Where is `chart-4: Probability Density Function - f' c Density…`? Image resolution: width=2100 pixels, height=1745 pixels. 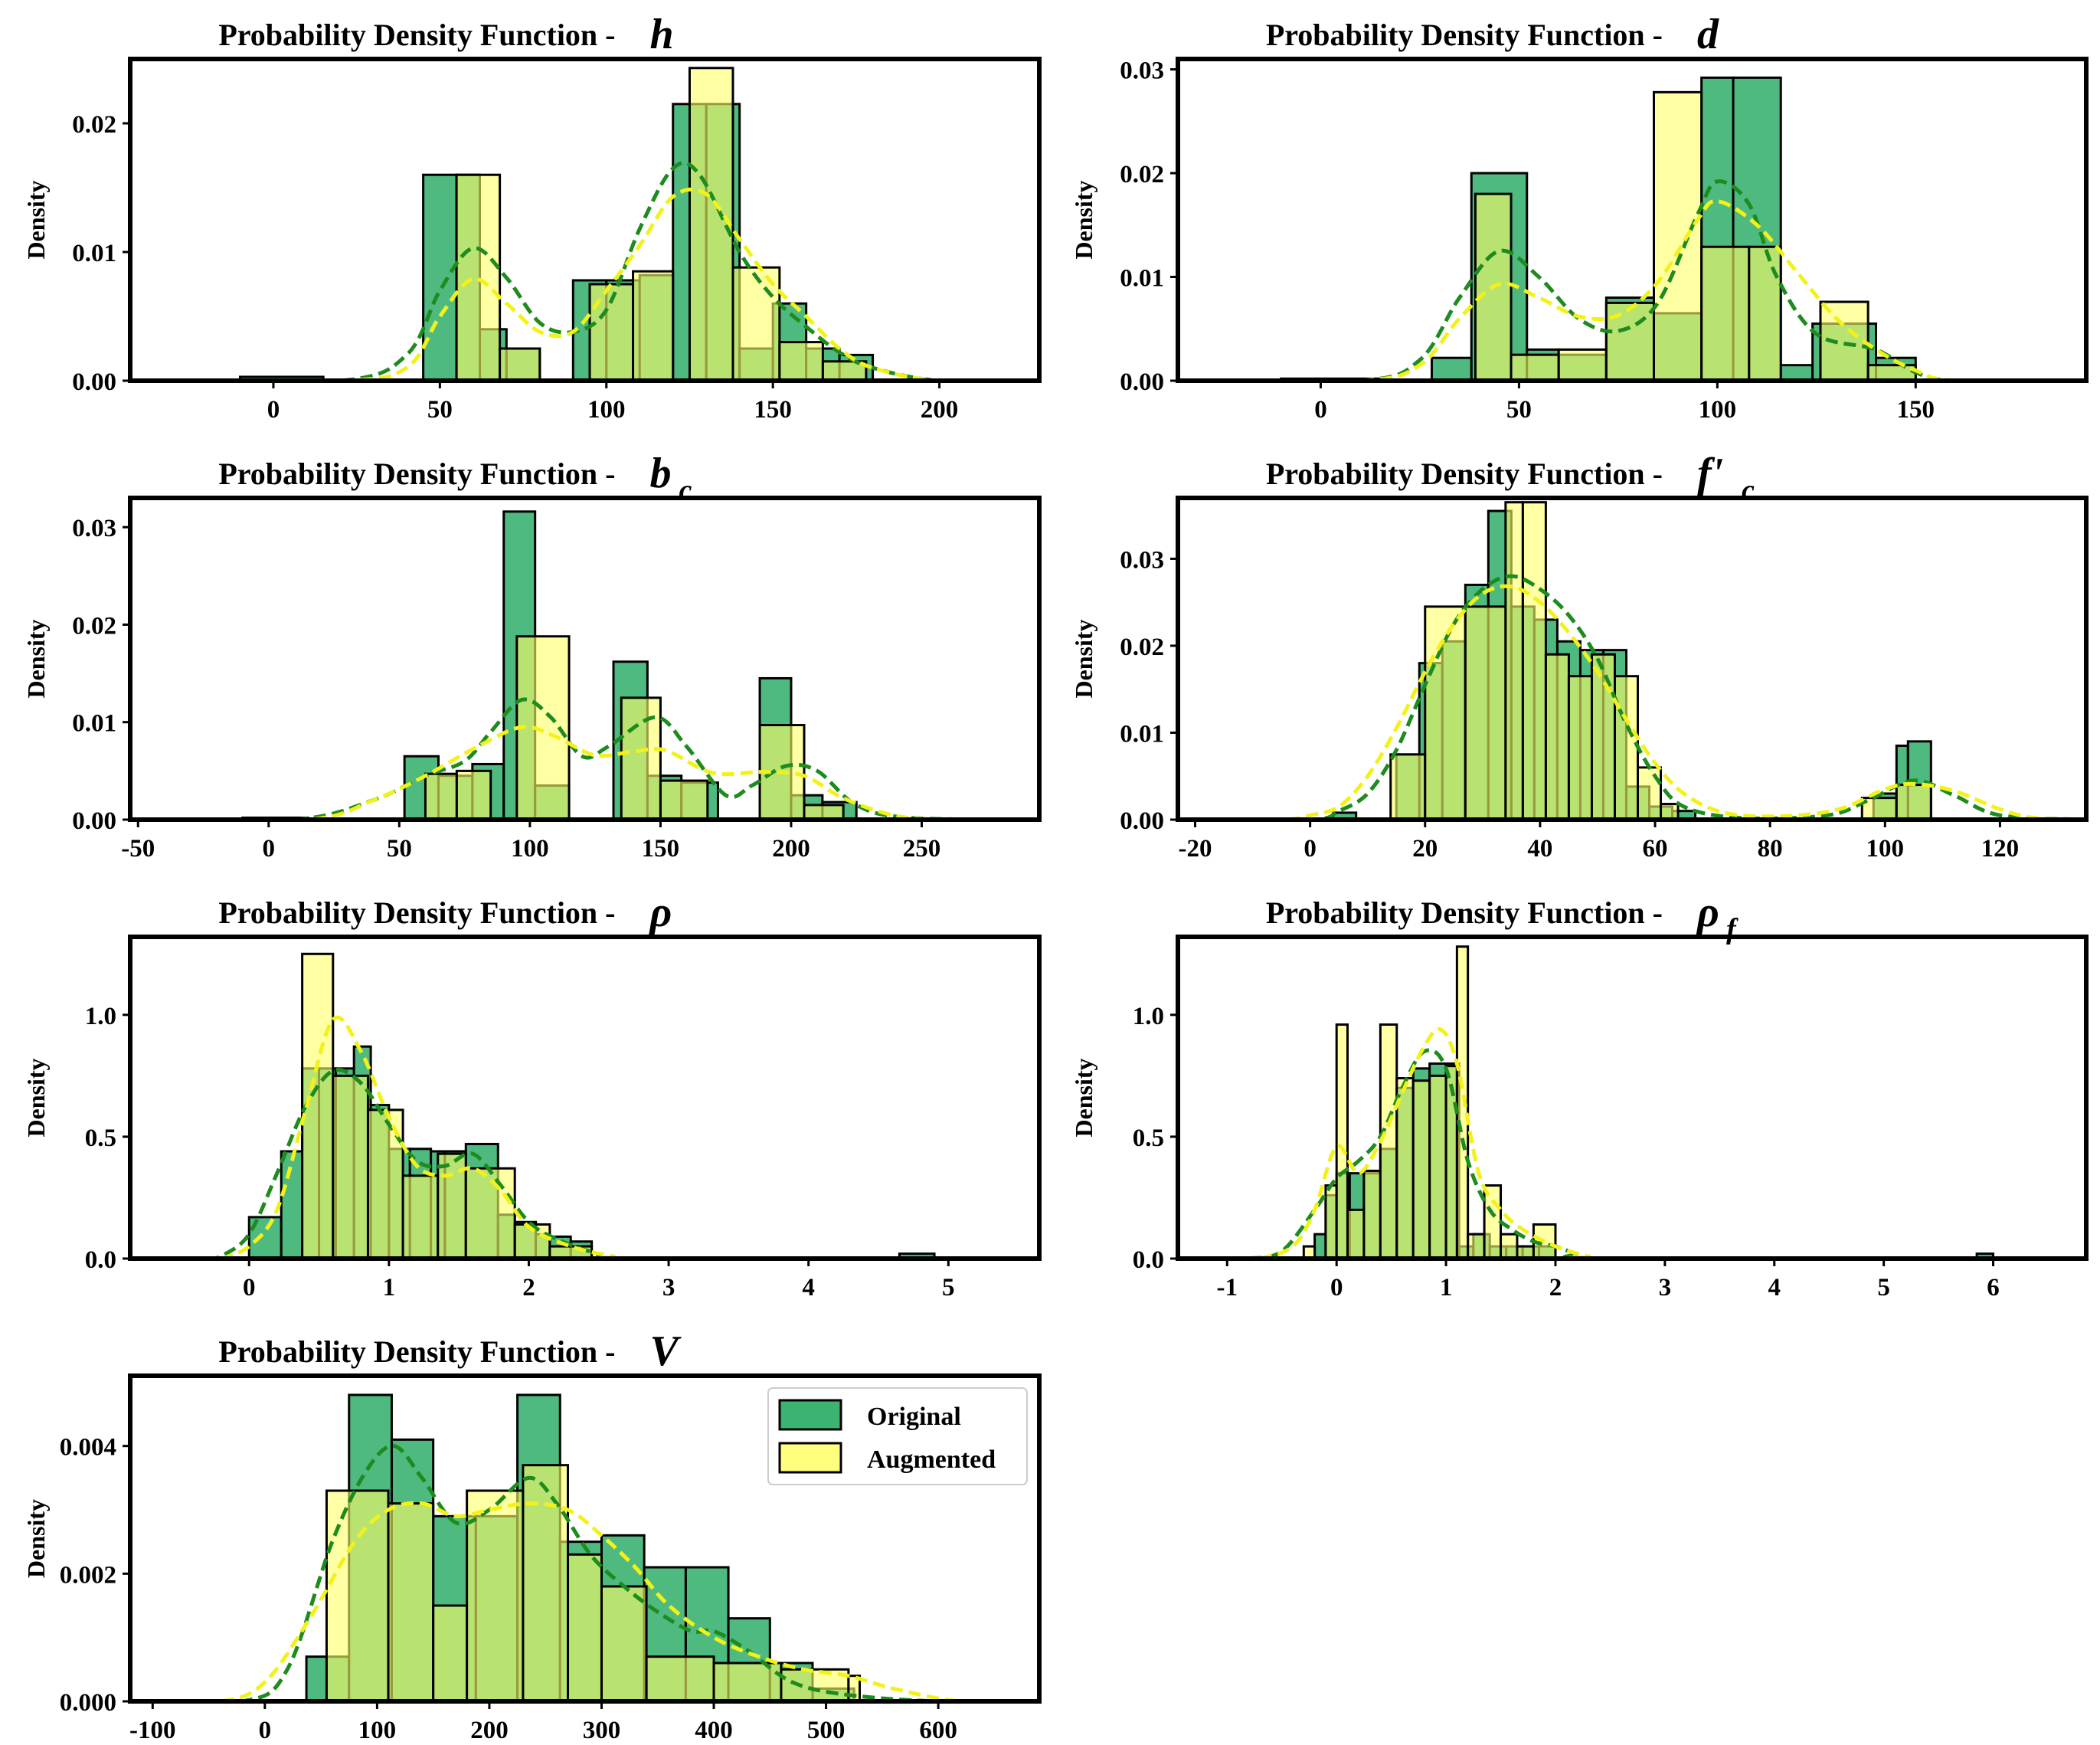 chart-4: Probability Density Function - f' c Density… is located at coordinates (1579, 656).